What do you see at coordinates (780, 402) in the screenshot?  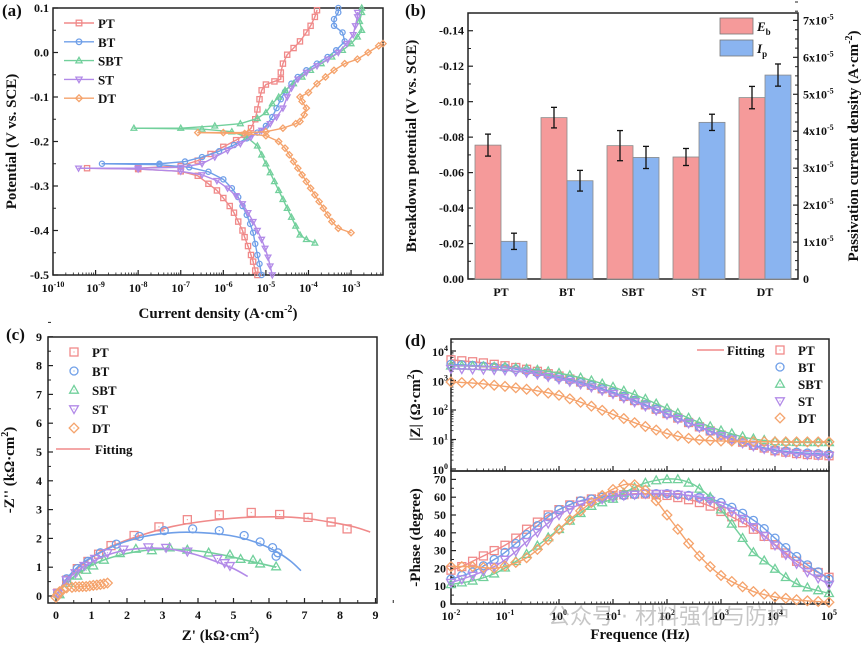 I see `legend-marker-ST` at bounding box center [780, 402].